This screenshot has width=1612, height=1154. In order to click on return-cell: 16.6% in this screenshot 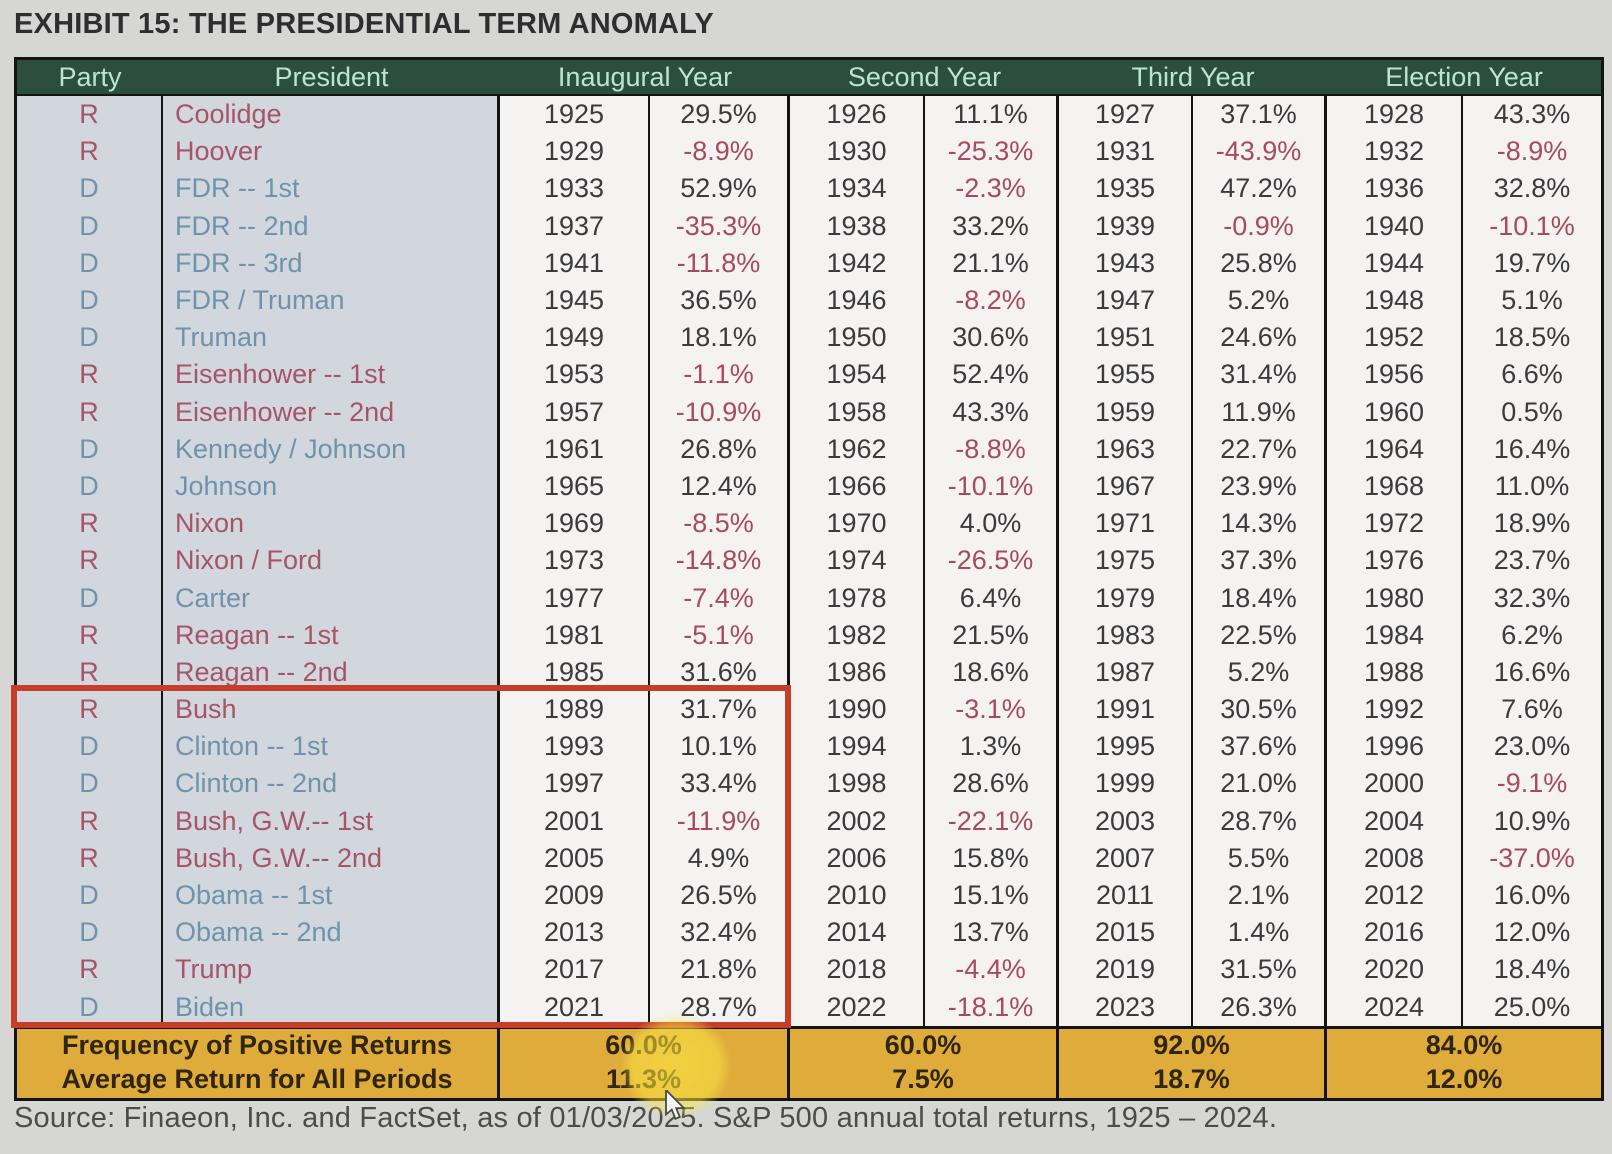, I will do `click(1532, 672)`.